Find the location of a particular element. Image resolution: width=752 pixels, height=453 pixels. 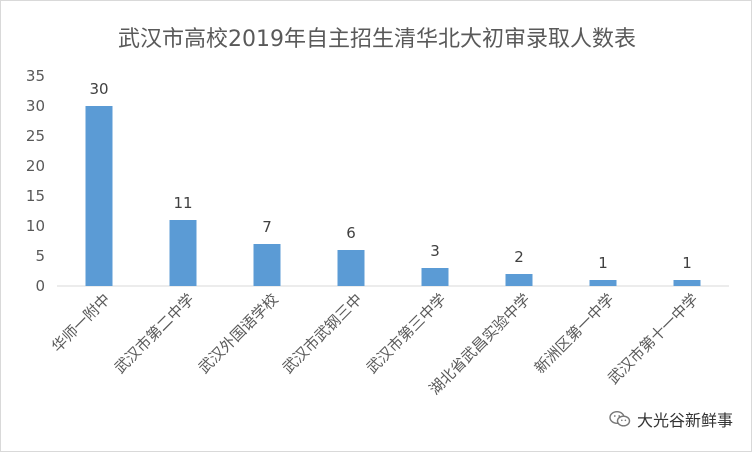

y-tick-label: 20 is located at coordinates (35, 166).